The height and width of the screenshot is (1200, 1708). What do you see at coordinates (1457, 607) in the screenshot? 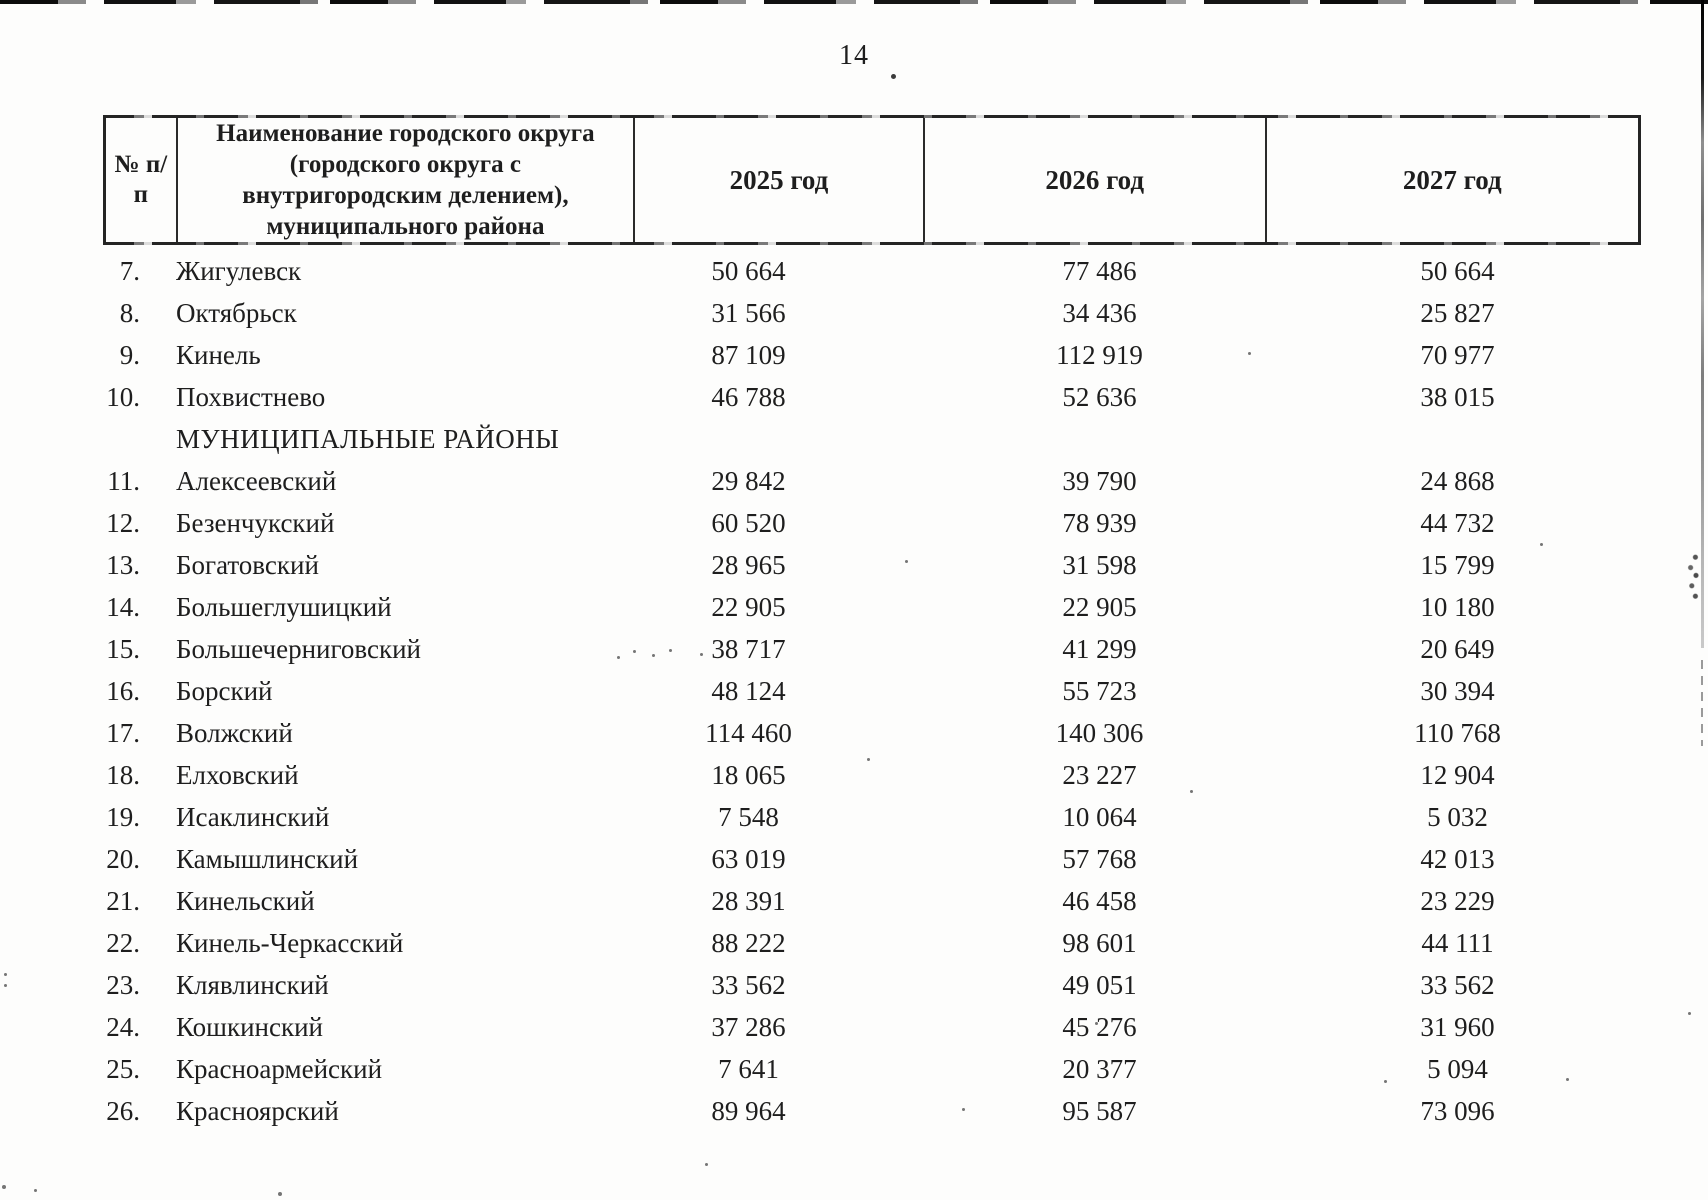
I see `value-2027-cell: 10 180` at bounding box center [1457, 607].